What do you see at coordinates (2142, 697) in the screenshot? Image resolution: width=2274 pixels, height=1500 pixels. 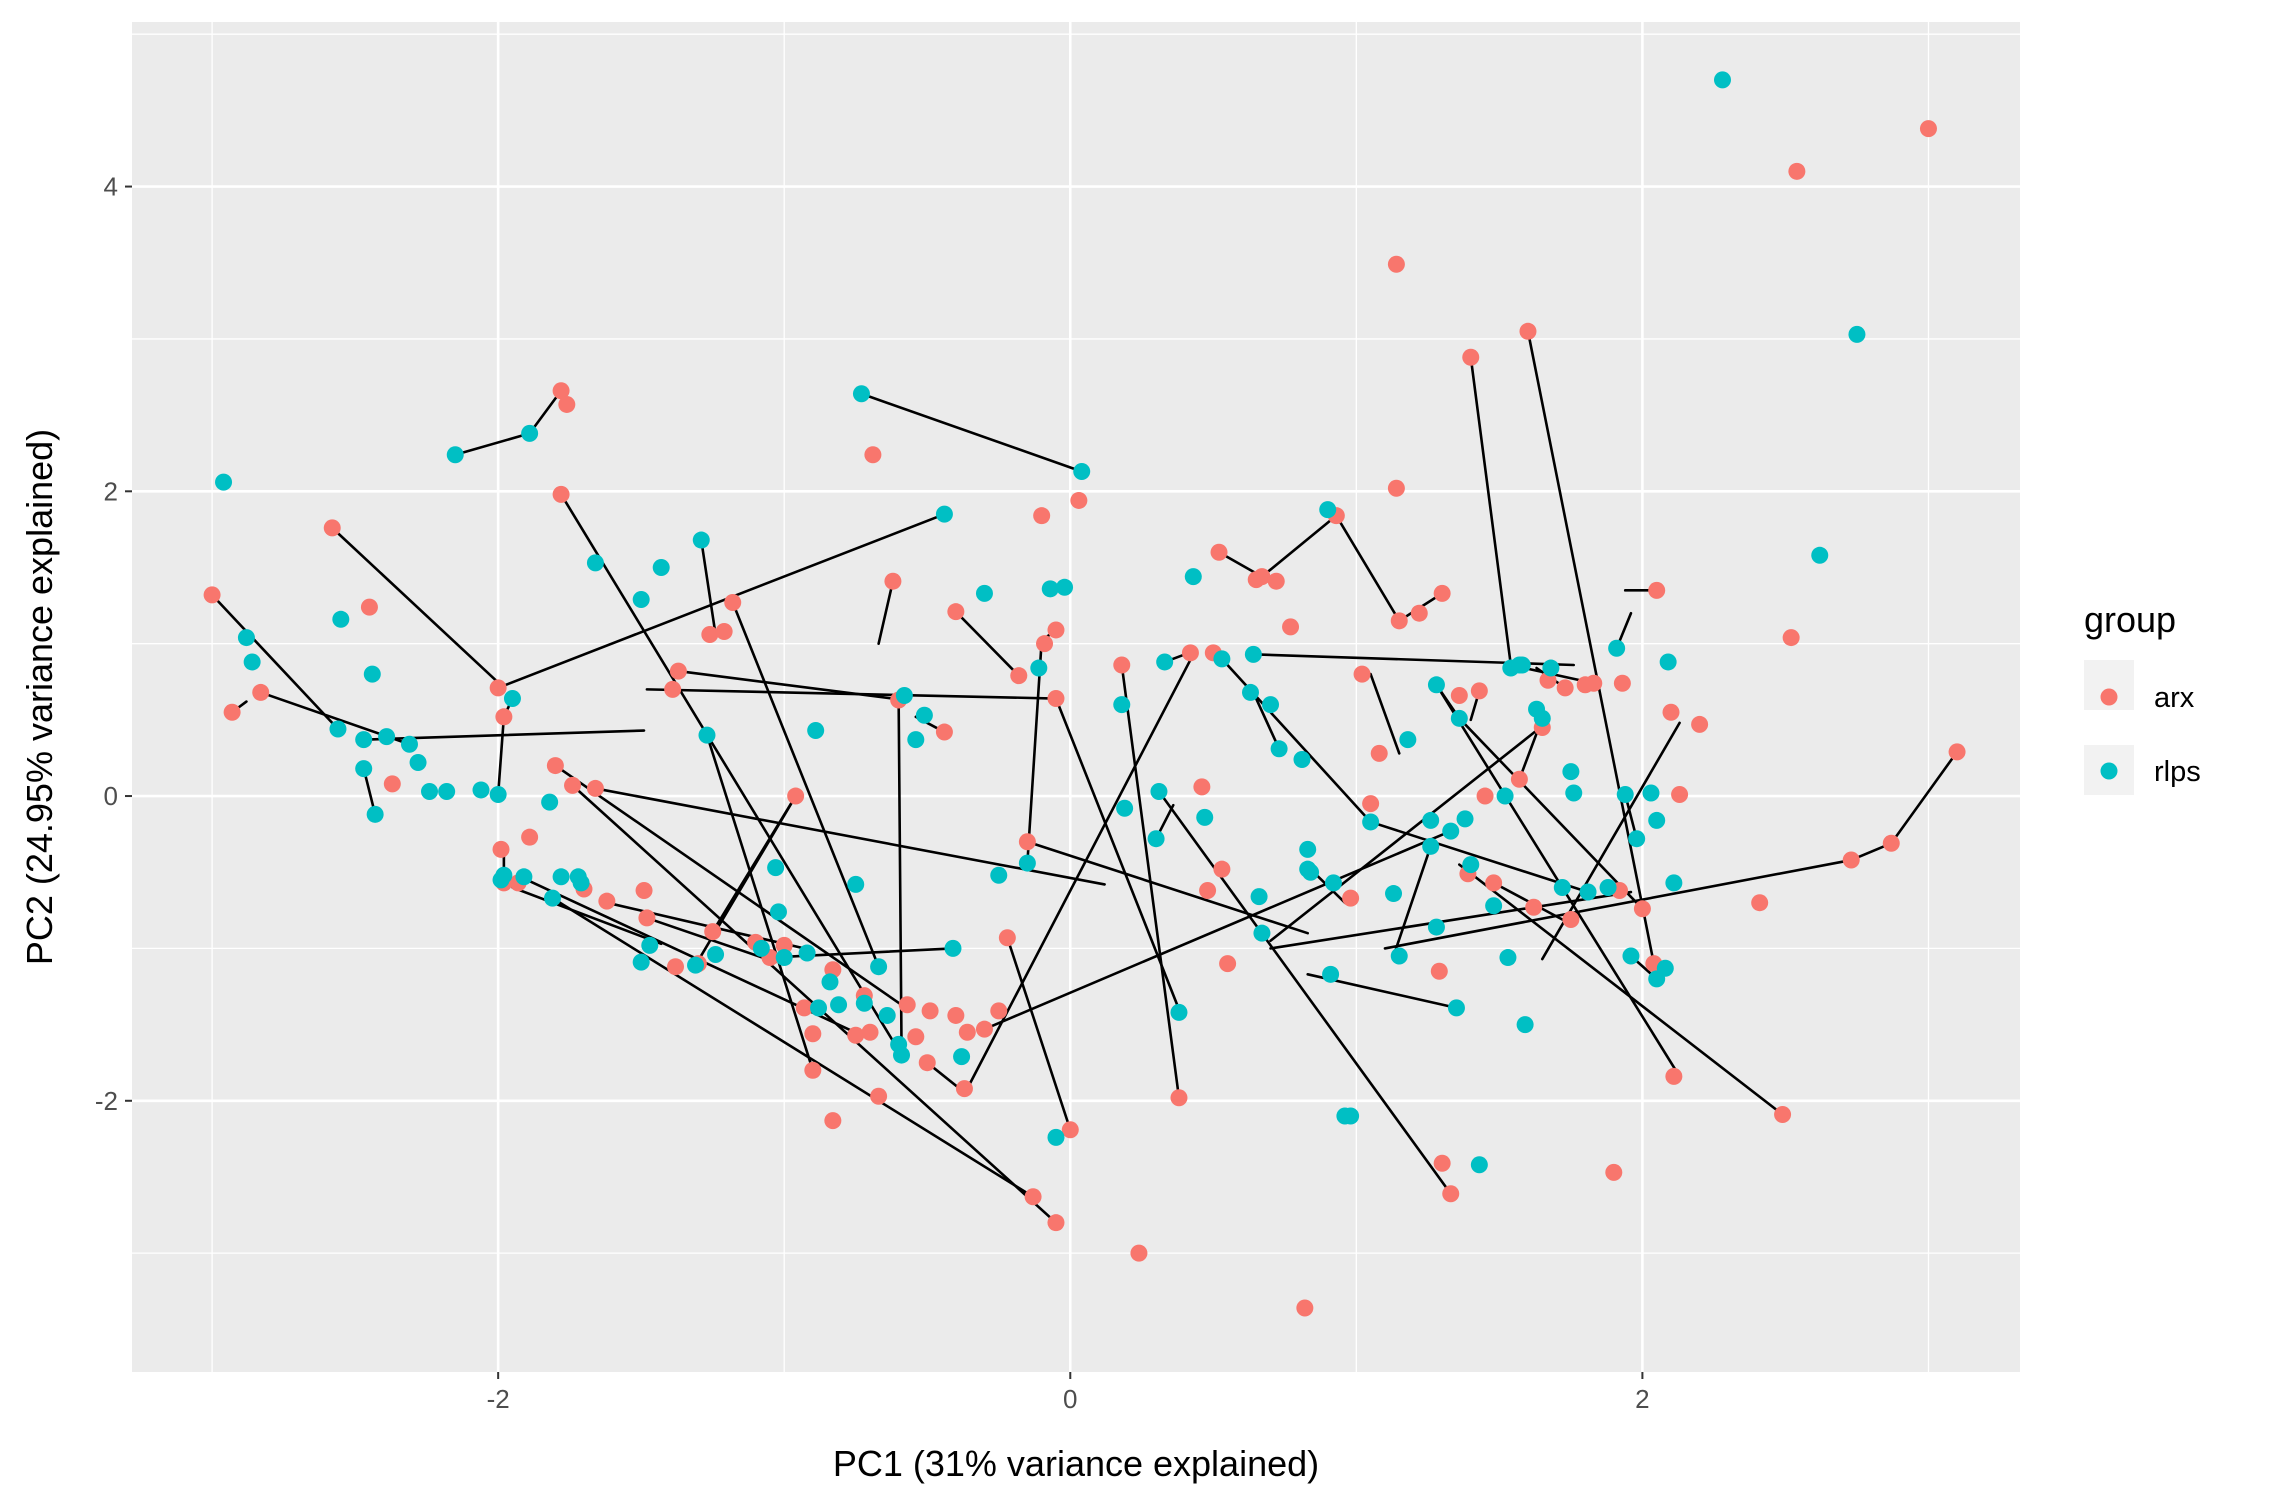 I see `legend: group arx rlps` at bounding box center [2142, 697].